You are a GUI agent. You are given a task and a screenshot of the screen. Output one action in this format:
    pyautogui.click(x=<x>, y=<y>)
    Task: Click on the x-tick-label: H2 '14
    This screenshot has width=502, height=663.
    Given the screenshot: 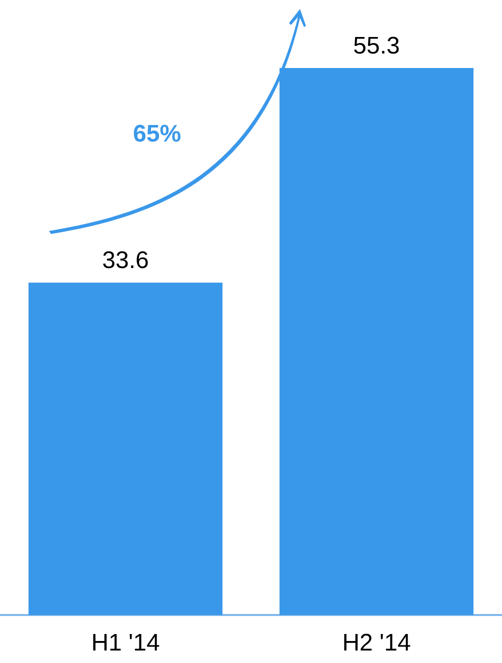 What is the action you would take?
    pyautogui.click(x=376, y=643)
    